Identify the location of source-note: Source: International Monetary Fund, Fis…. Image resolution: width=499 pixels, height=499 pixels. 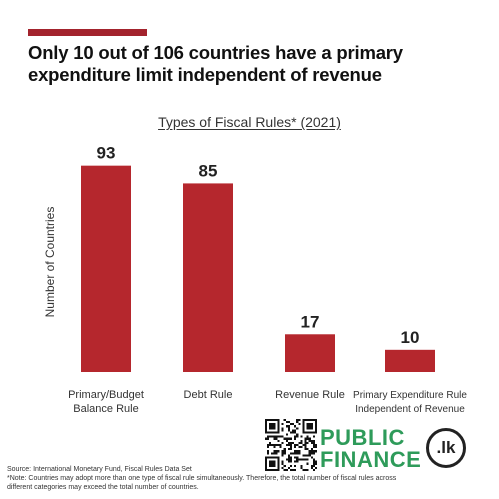
(99, 469).